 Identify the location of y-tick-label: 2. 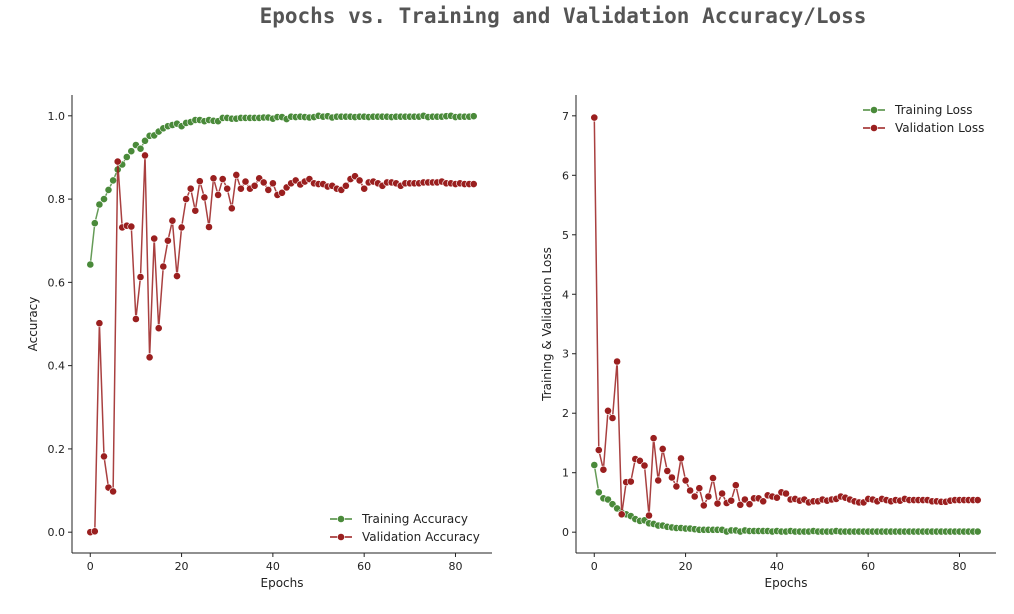
(565, 413).